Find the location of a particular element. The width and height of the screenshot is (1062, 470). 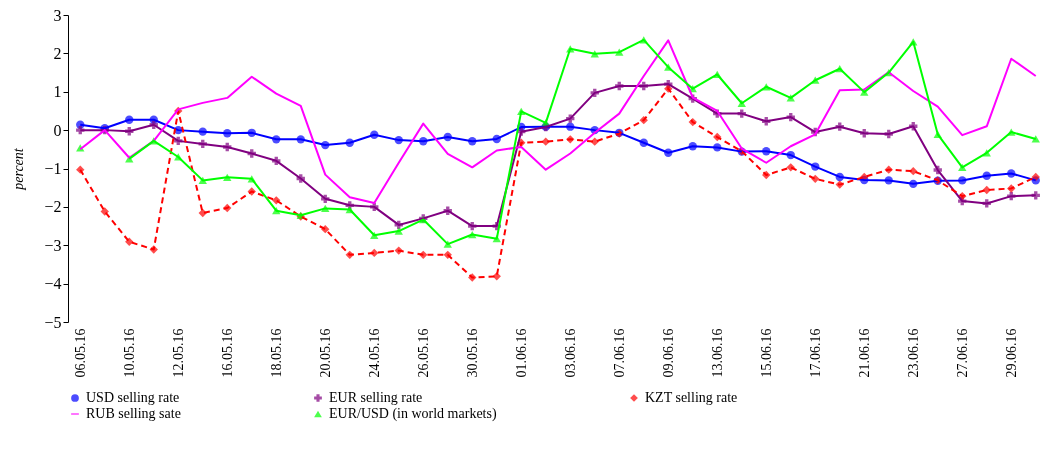

y-tick-label: −1 is located at coordinates (53, 168).